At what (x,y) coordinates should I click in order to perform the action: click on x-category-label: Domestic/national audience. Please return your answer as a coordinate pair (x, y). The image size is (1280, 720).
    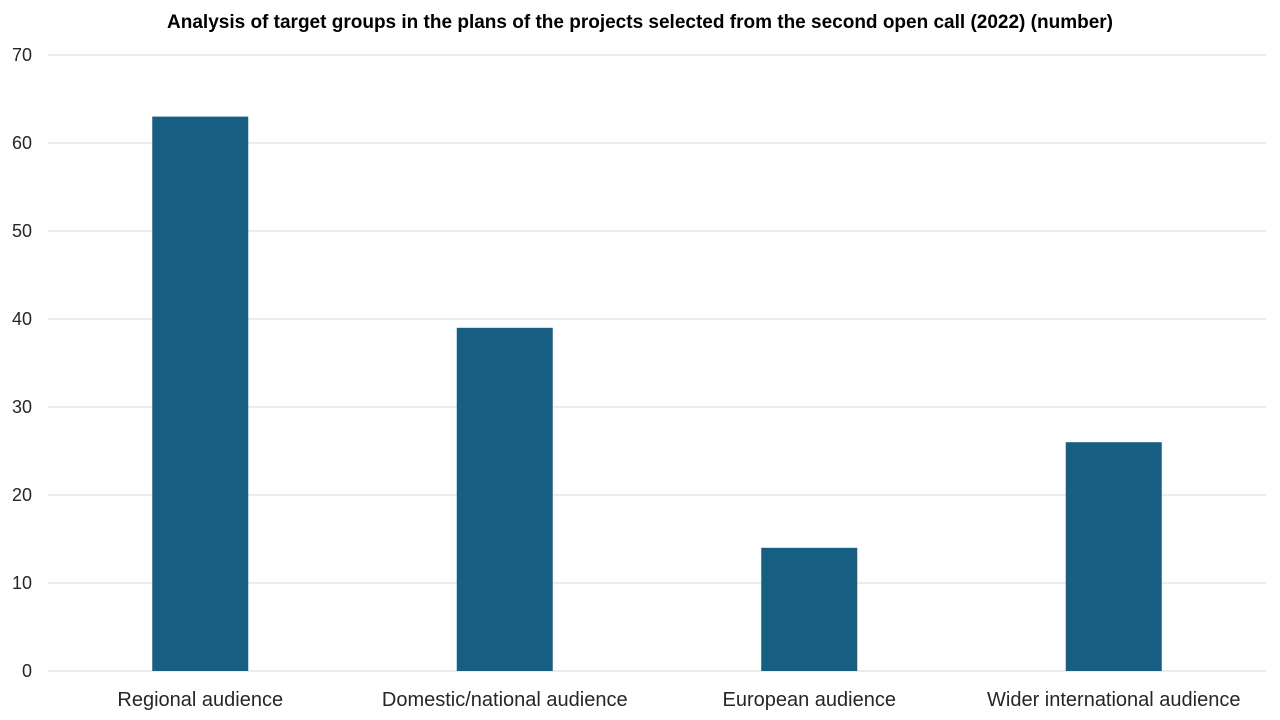
    Looking at the image, I should click on (505, 700).